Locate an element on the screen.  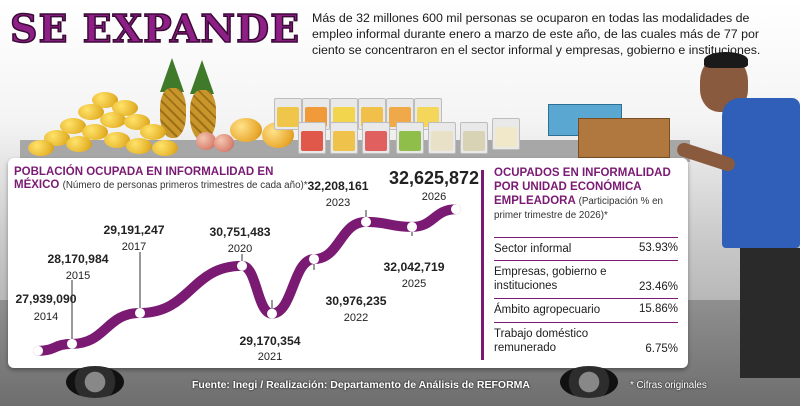
row-value: 6.75% is located at coordinates (661, 349).